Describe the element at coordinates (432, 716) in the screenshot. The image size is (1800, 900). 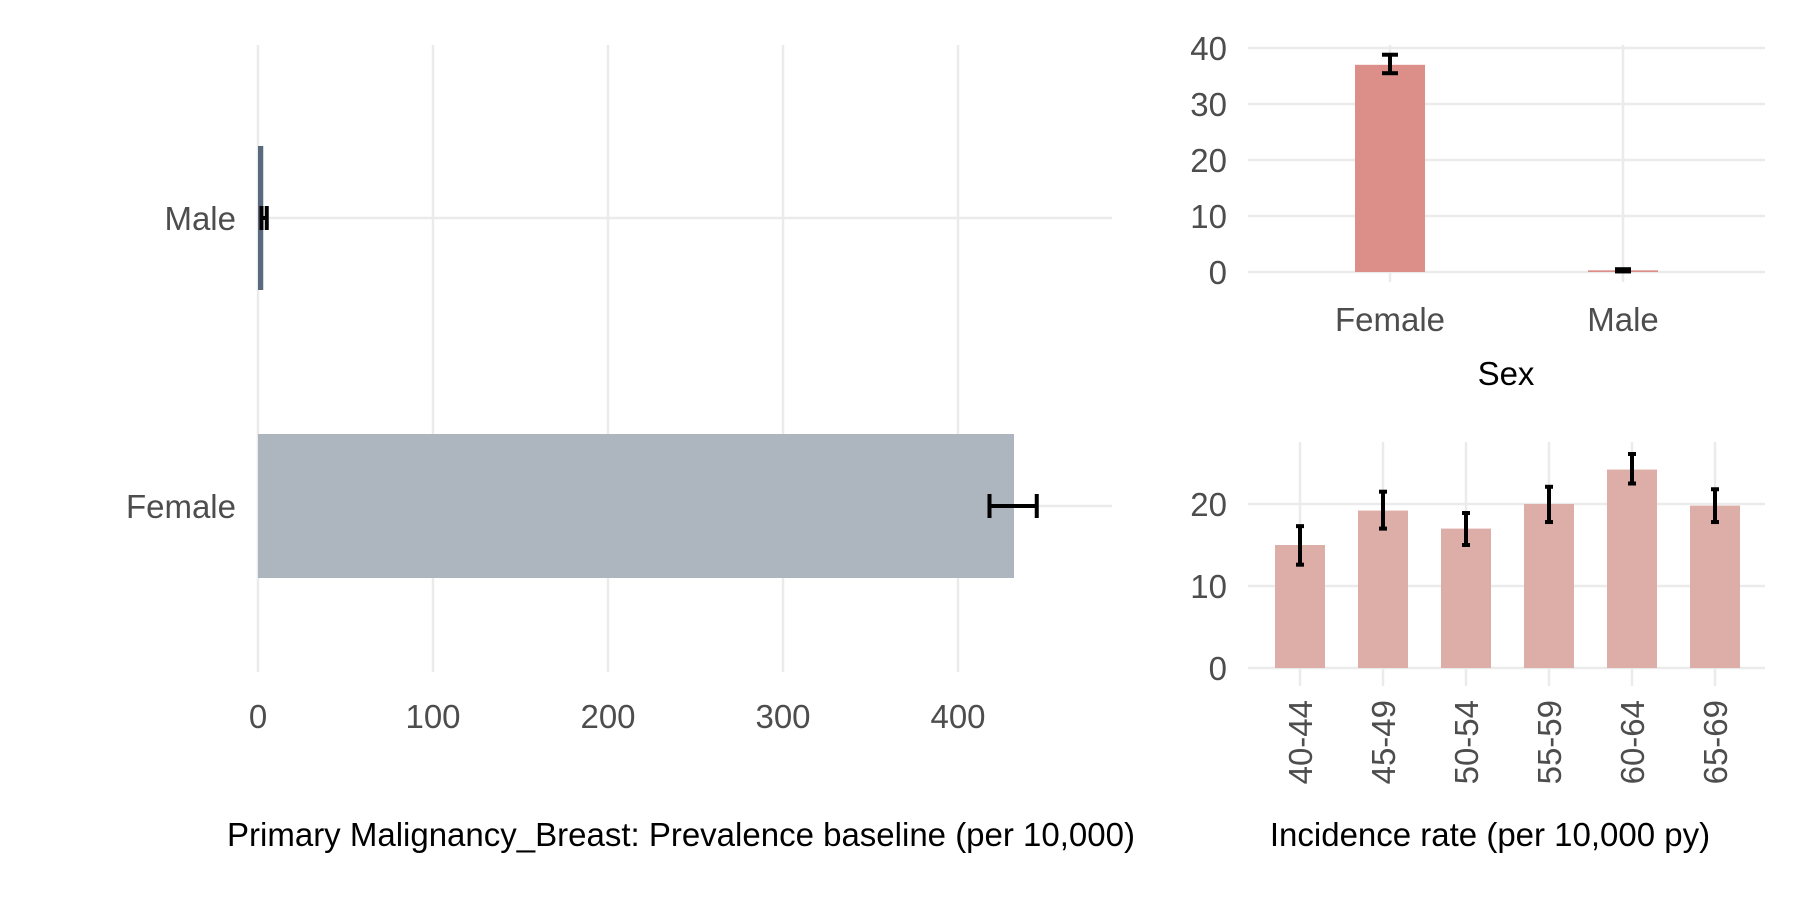
I see `x-tick-label: 100` at that location.